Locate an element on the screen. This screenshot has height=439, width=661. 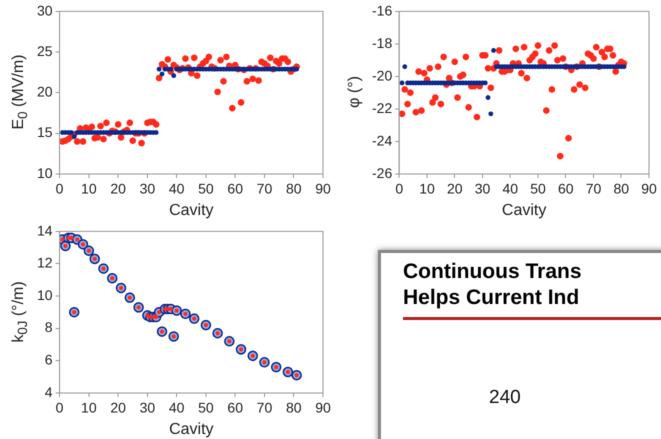
y-tick-label: -20 is located at coordinates (382, 75).